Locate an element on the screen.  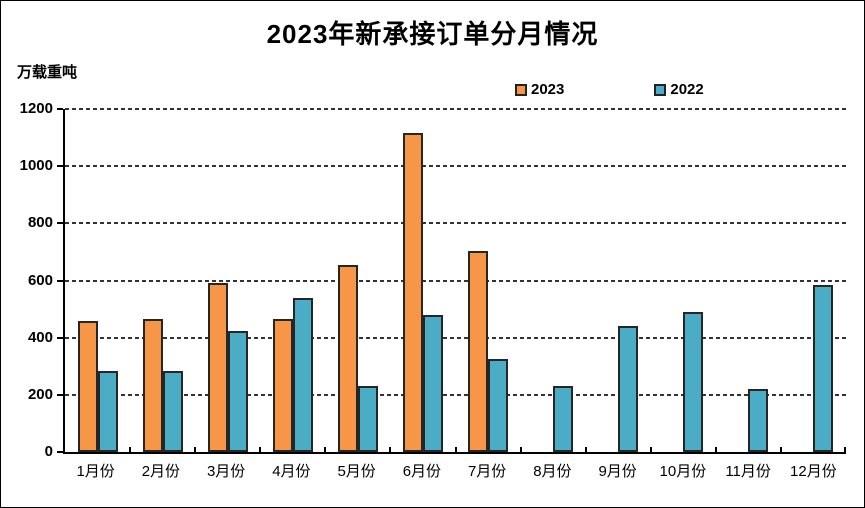
legend-item-2023: 2023 is located at coordinates (539, 89).